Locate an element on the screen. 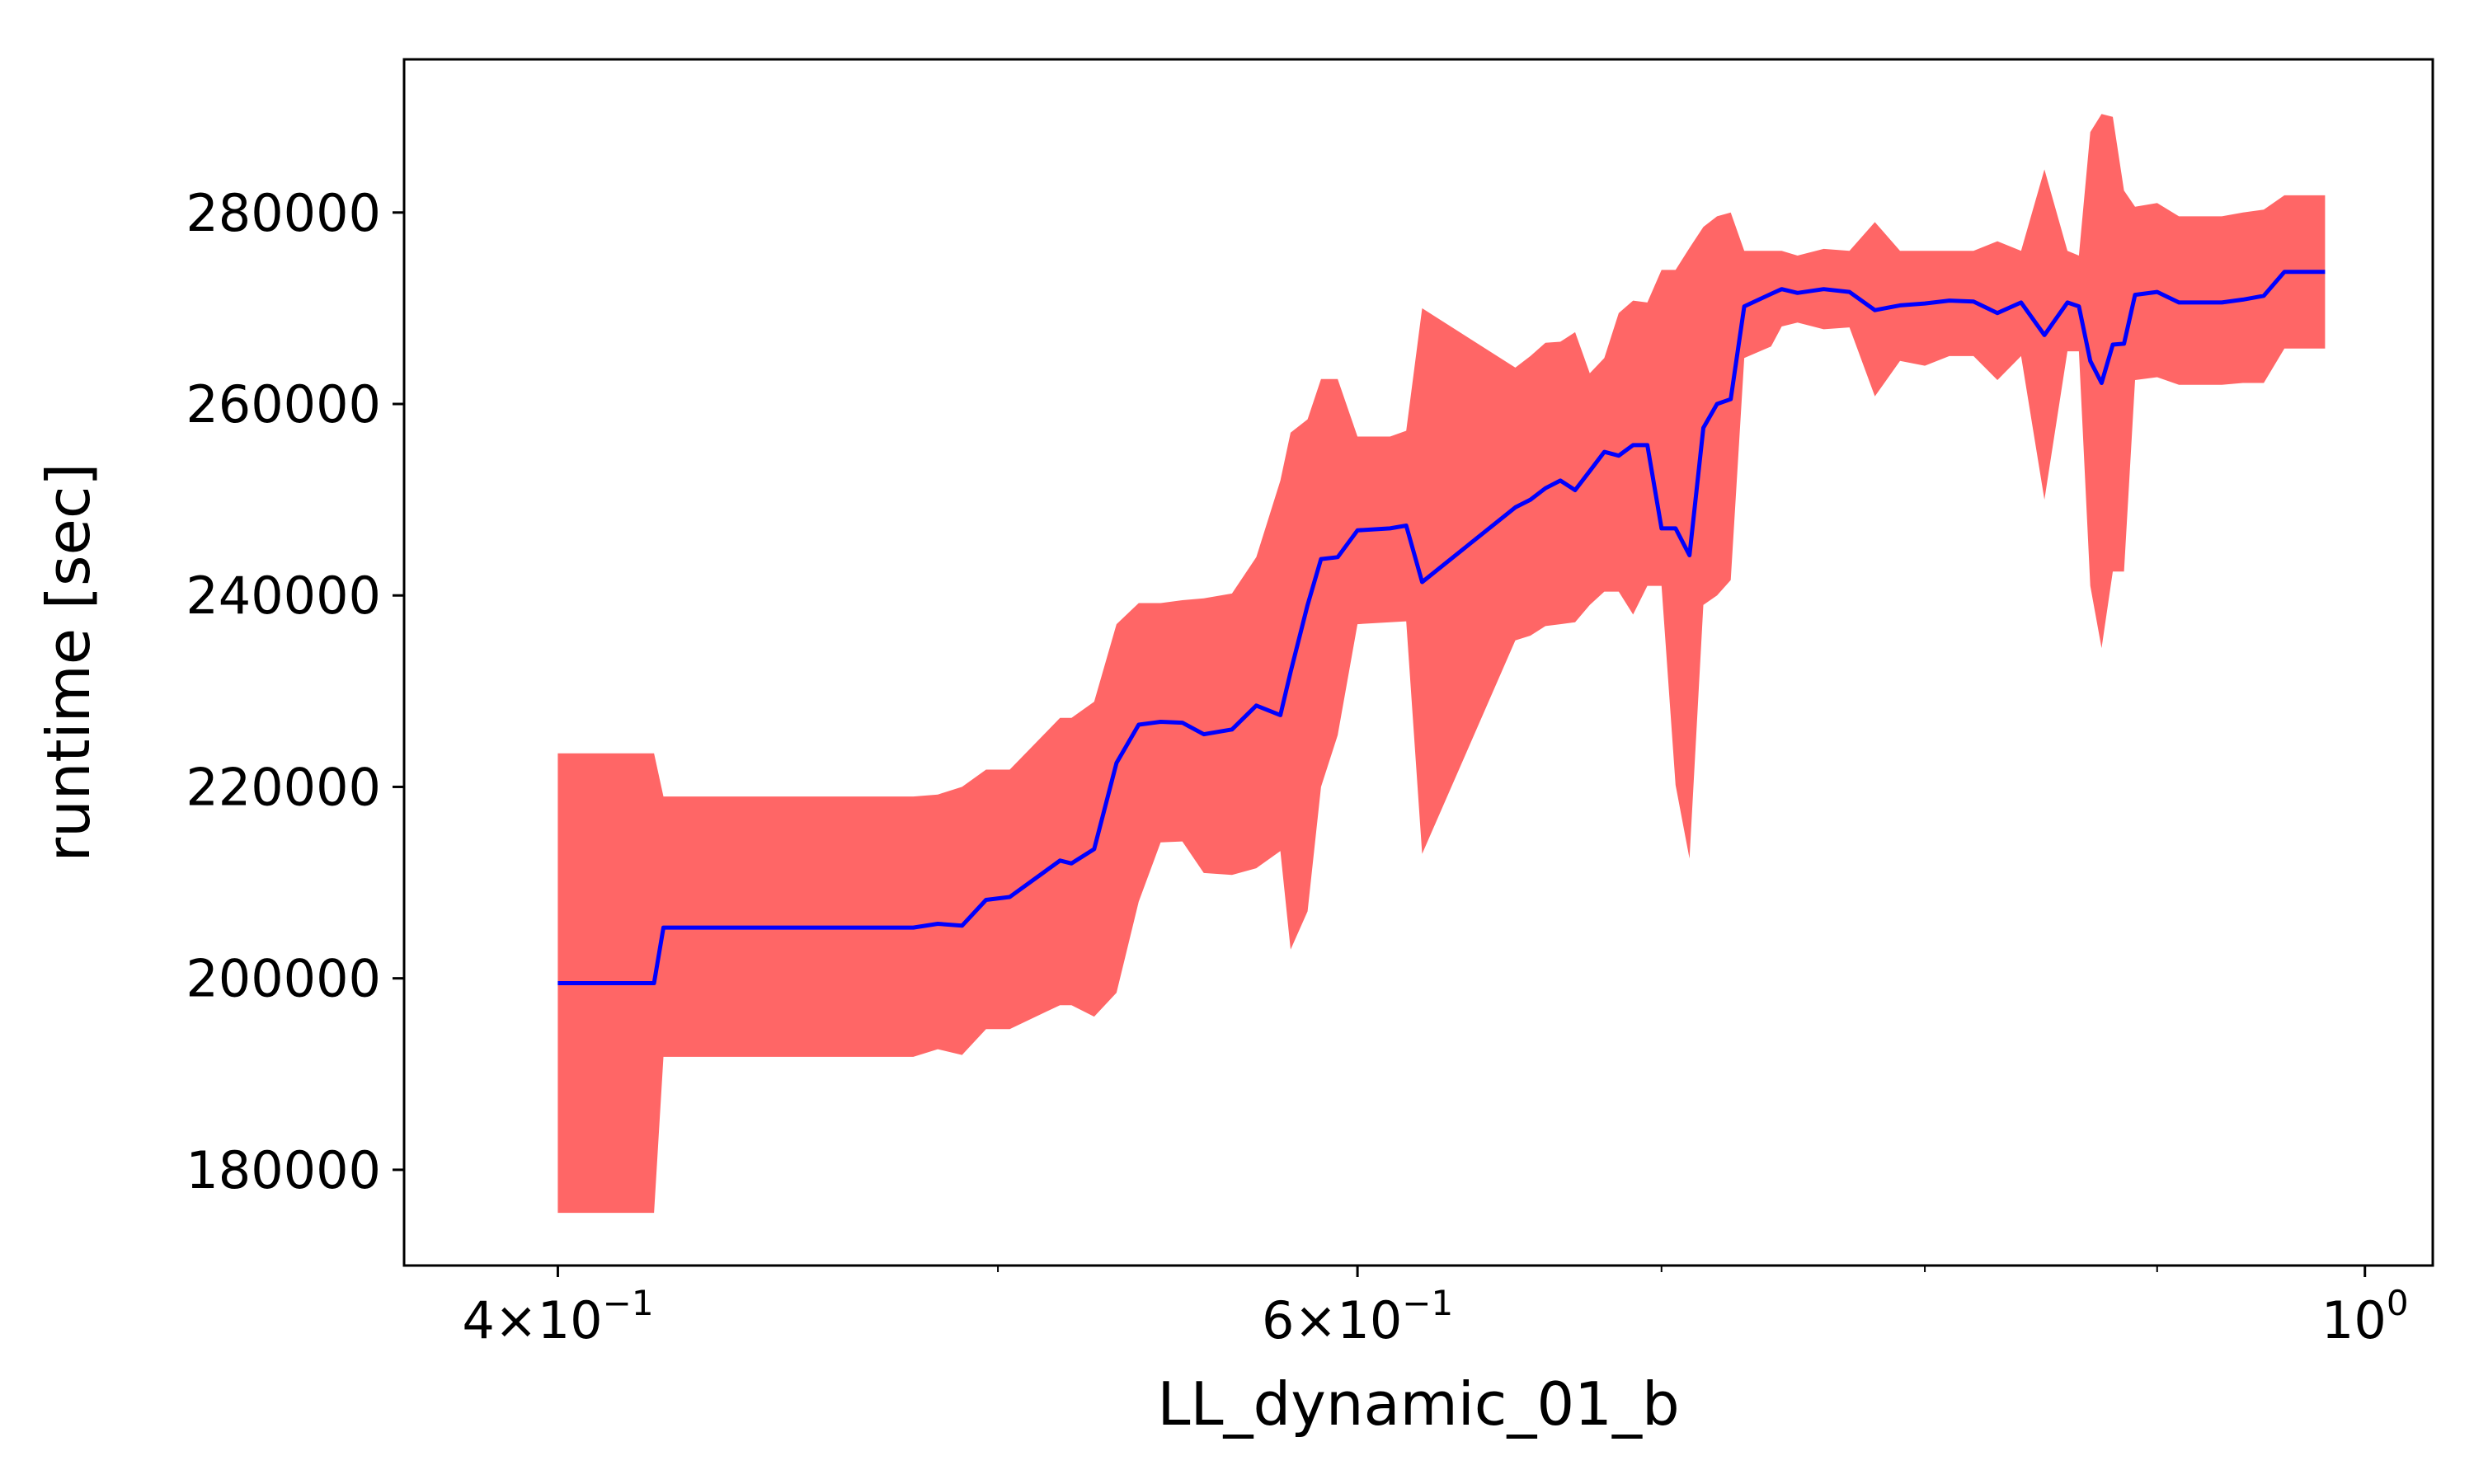 This screenshot has height=1484, width=2474. y-tick-label: 220000 is located at coordinates (283, 787).